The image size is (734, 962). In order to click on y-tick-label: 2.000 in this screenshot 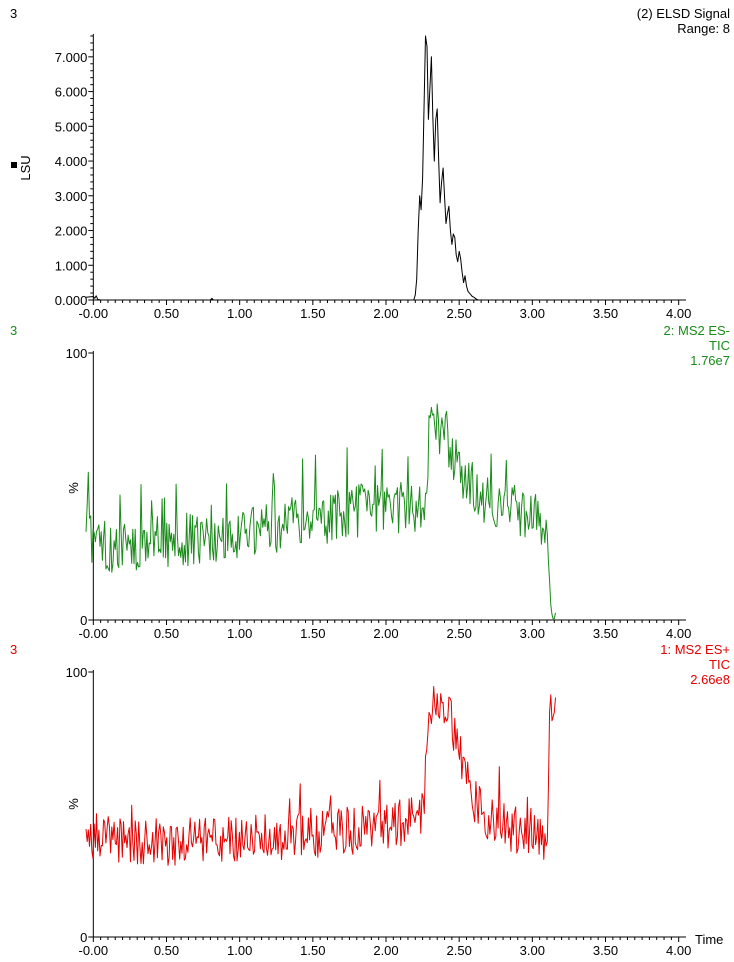, I will do `click(71, 231)`.